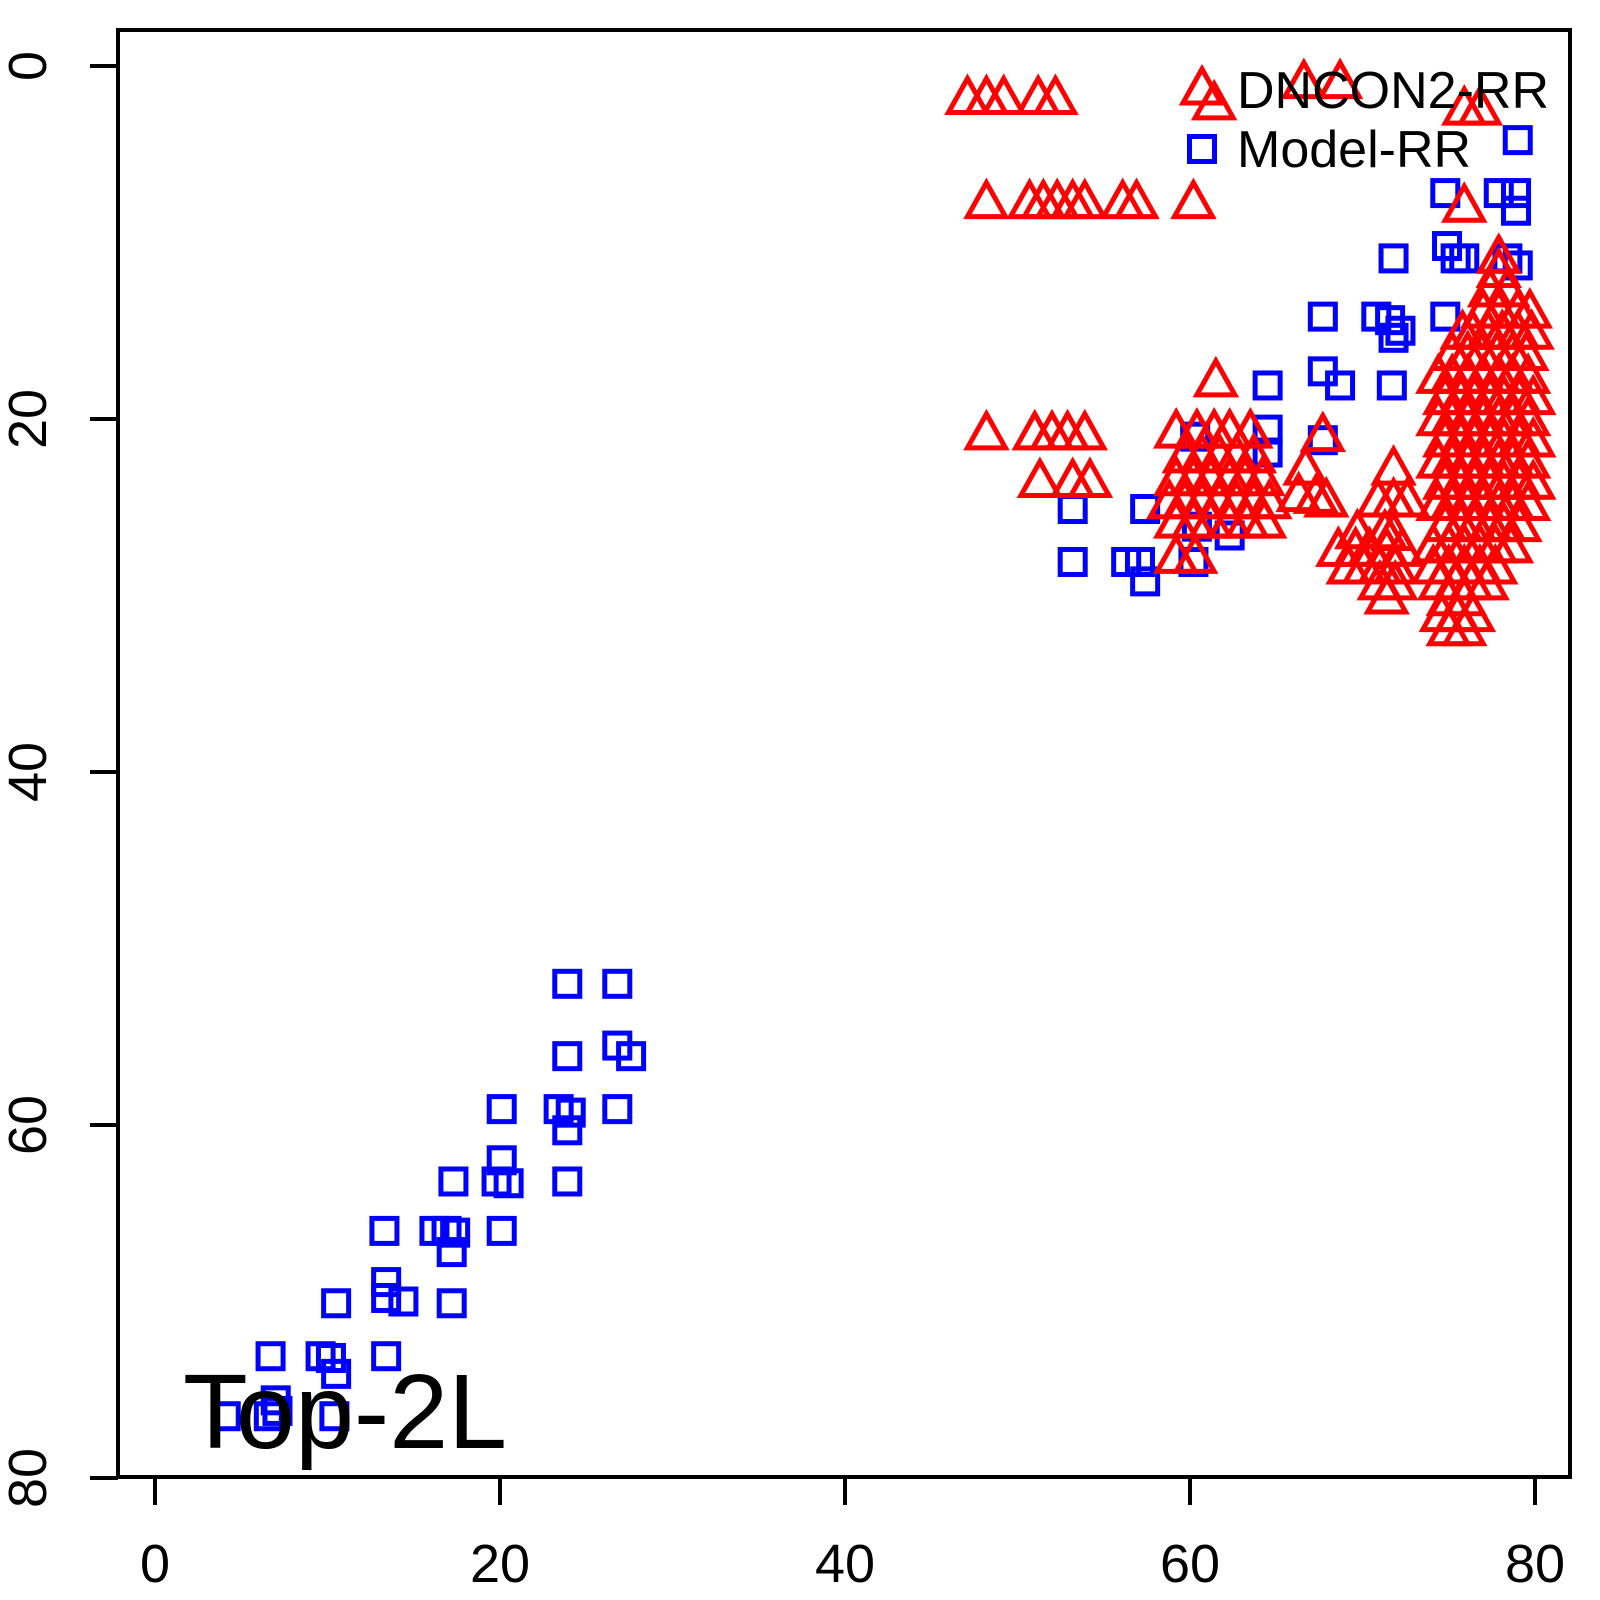 The image size is (1600, 1600). What do you see at coordinates (1535, 1564) in the screenshot?
I see `x-axis-tick-label: 80` at bounding box center [1535, 1564].